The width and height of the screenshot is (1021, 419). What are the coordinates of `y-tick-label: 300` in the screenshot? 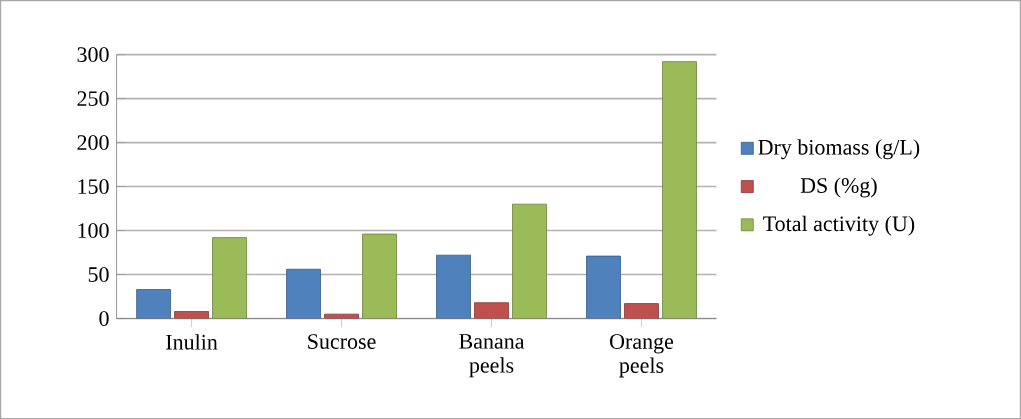 It's located at (93, 54).